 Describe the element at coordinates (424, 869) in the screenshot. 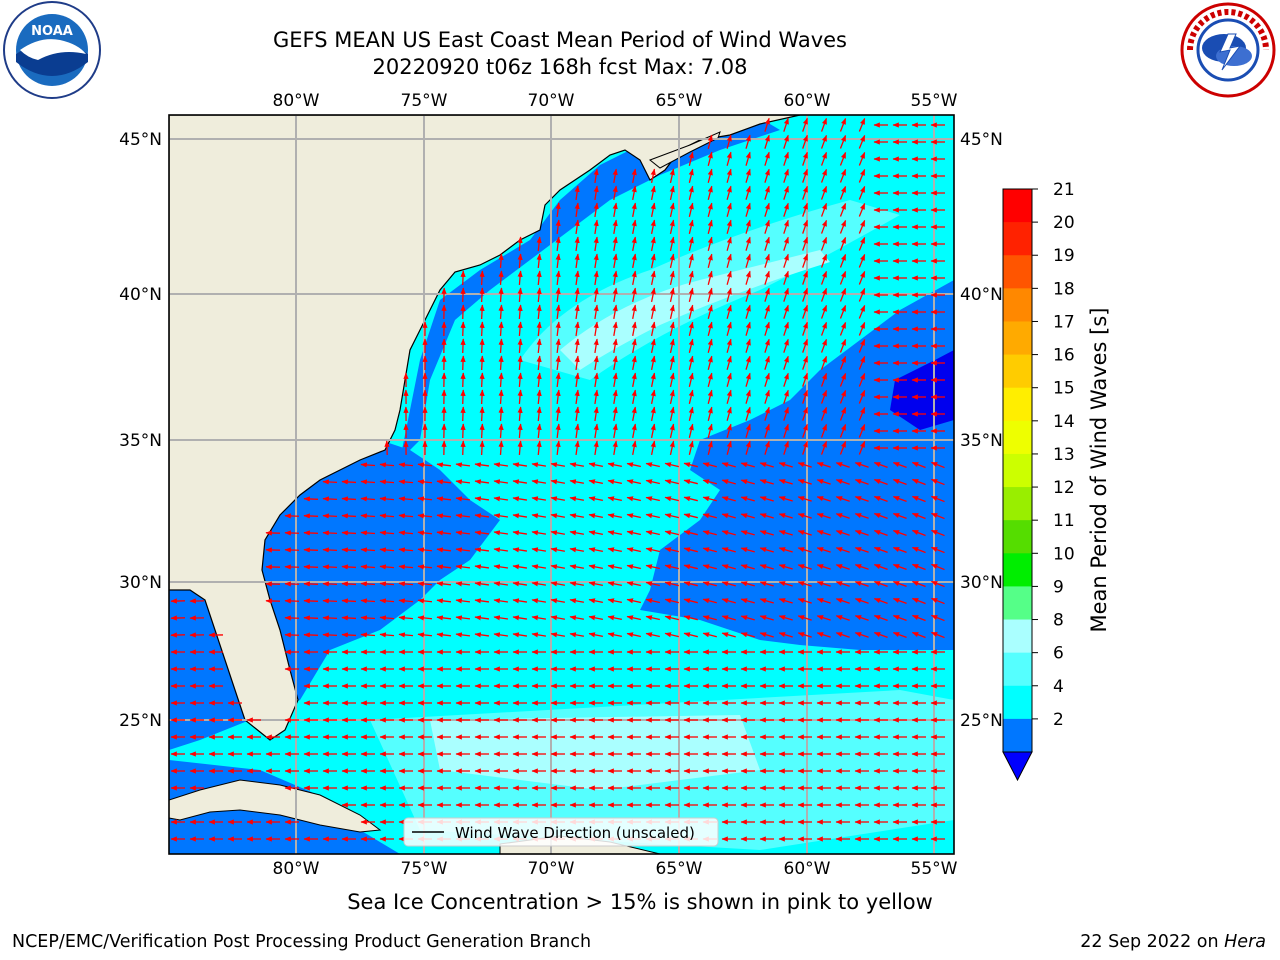

I see `lon-label-bottom: 75°W` at that location.